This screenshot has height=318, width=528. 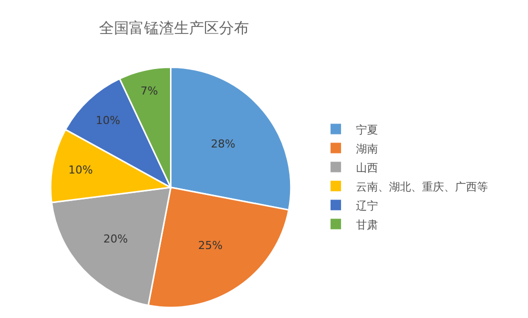 What do you see at coordinates (367, 129) in the screenshot?
I see `legend-label: 宁夏` at bounding box center [367, 129].